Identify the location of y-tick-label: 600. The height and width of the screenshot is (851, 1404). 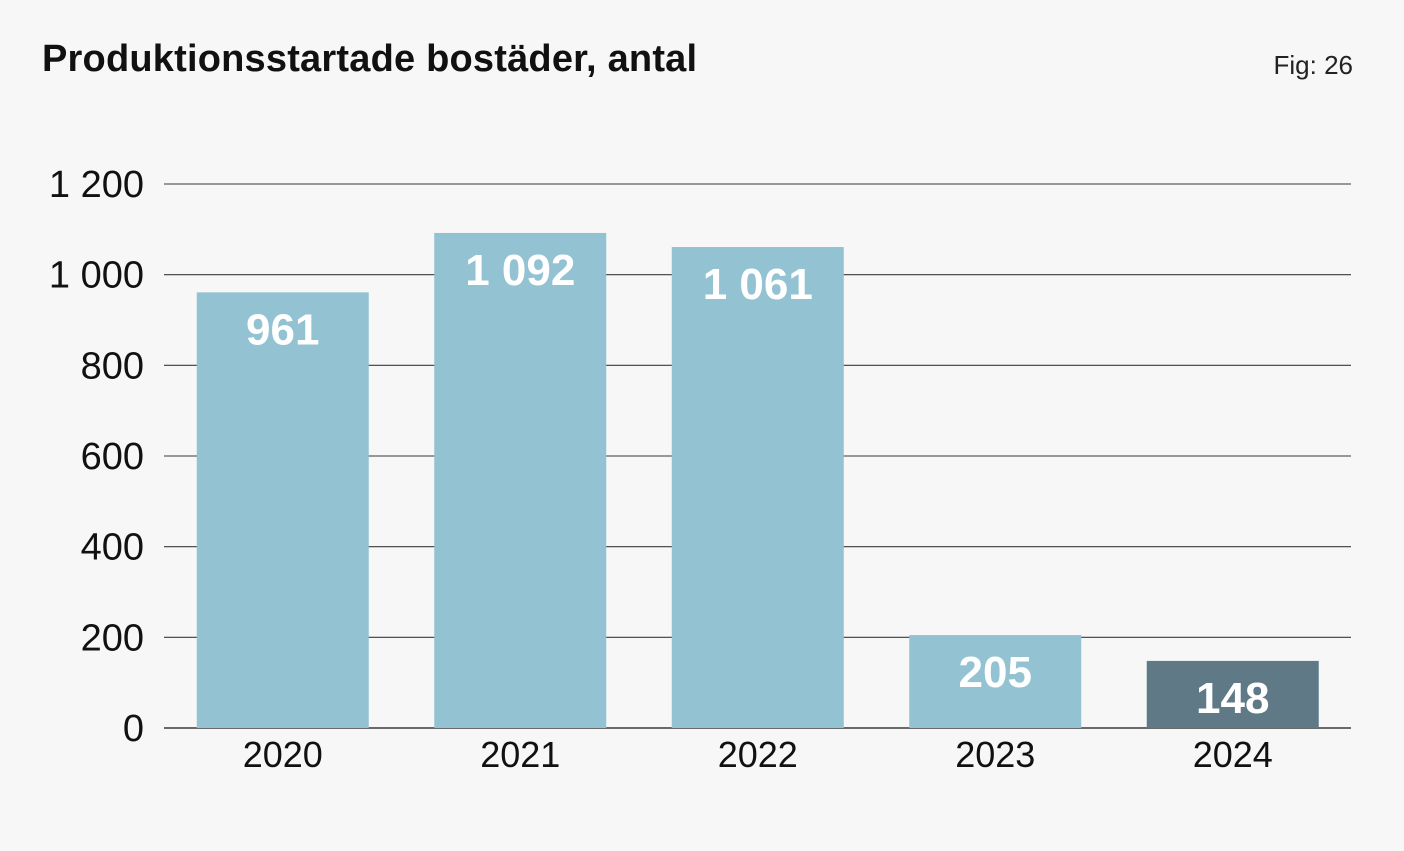
(112, 457).